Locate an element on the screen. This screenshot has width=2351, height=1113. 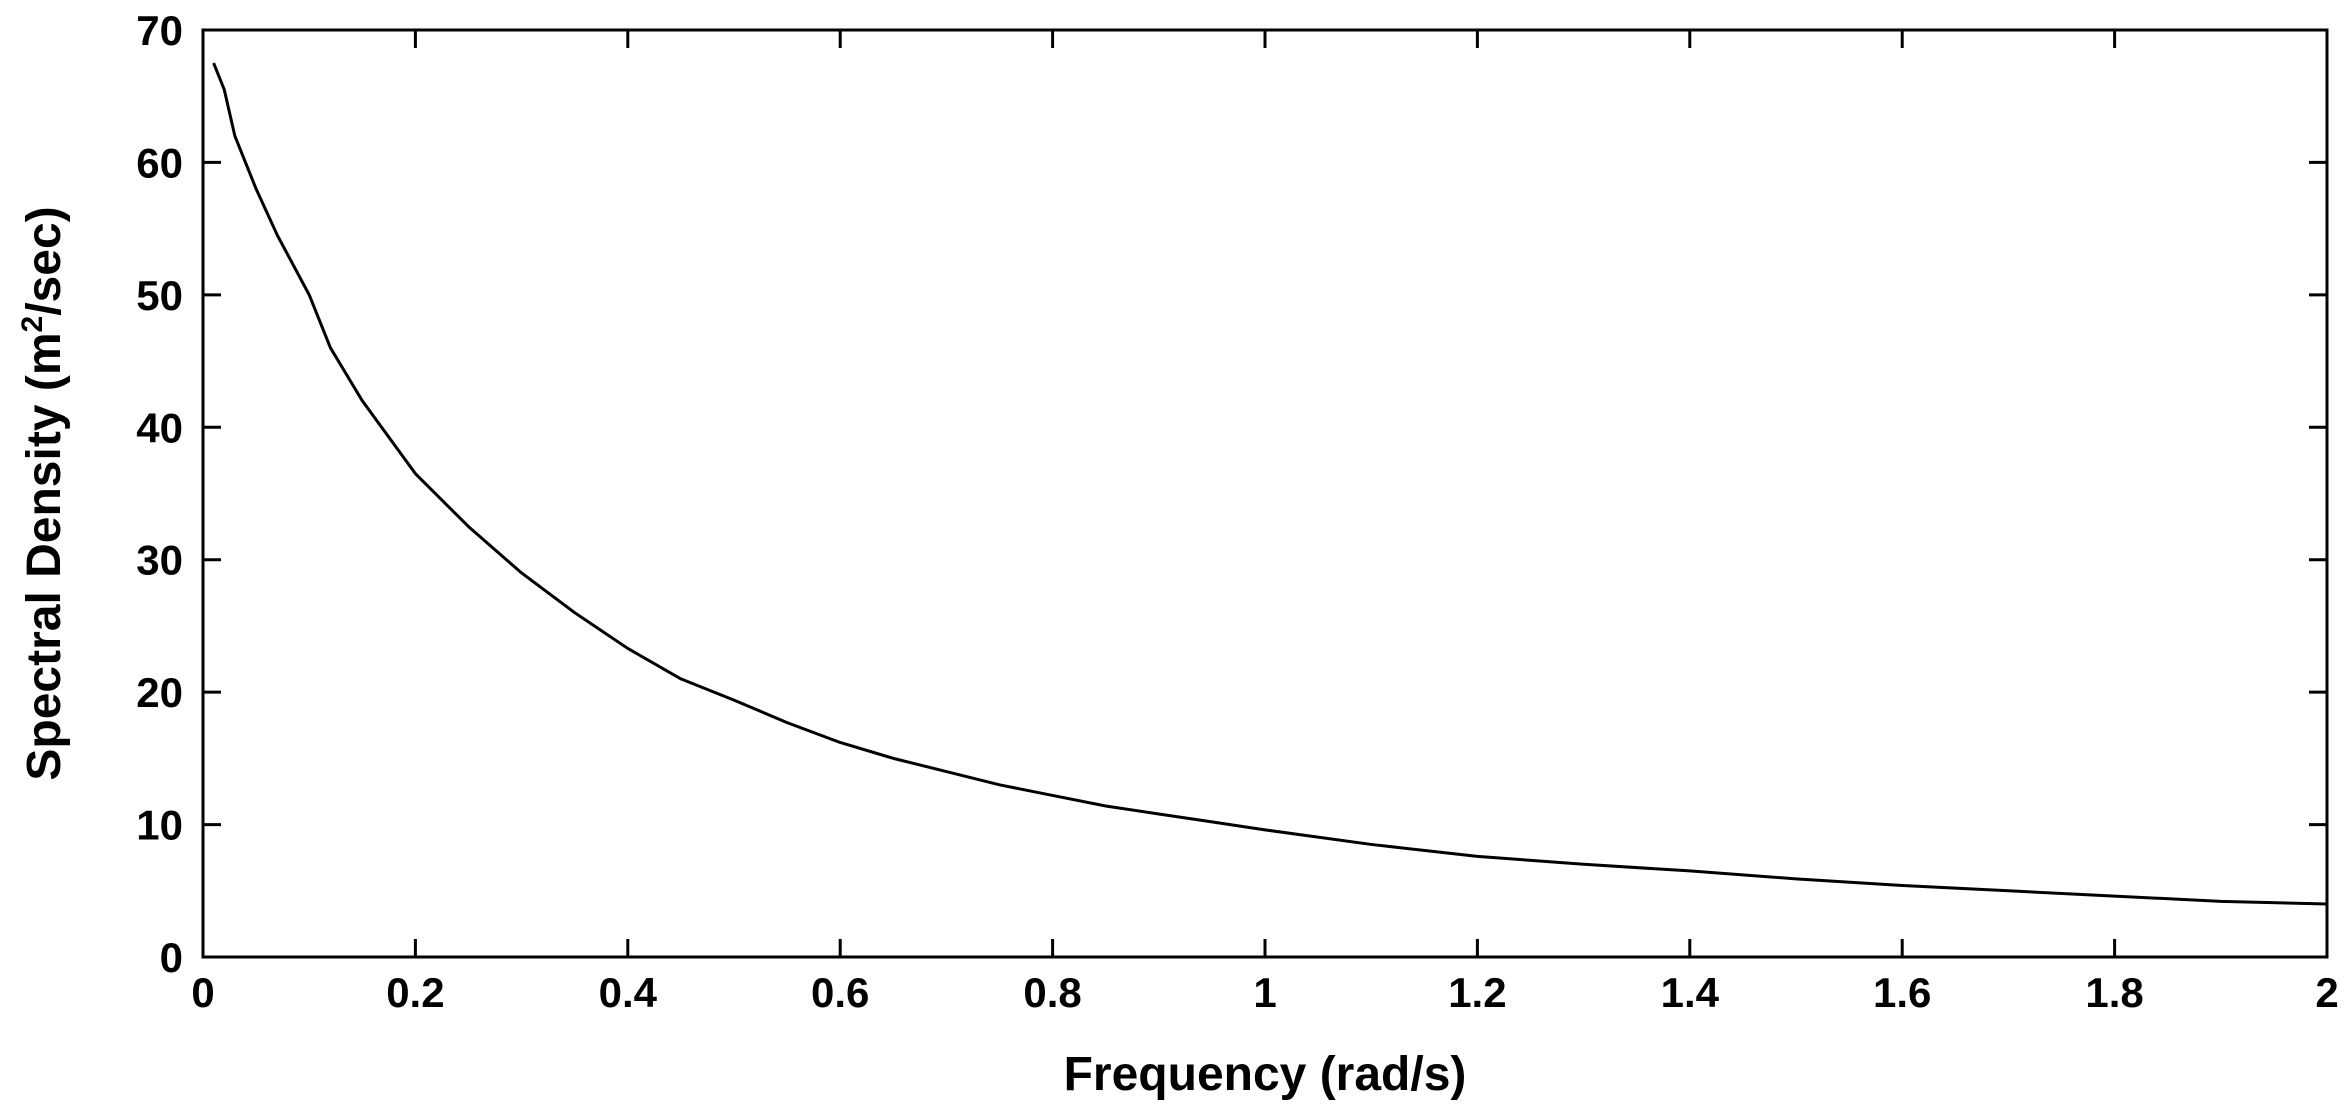
y-axis-label-suffix: /sec) is located at coordinates (44, 260).